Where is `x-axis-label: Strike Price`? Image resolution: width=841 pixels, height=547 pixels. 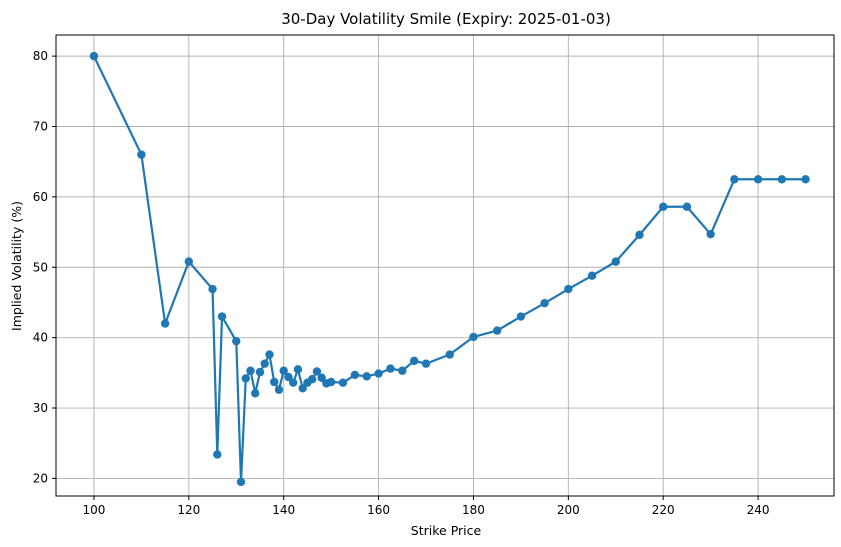
x-axis-label: Strike Price is located at coordinates (446, 530).